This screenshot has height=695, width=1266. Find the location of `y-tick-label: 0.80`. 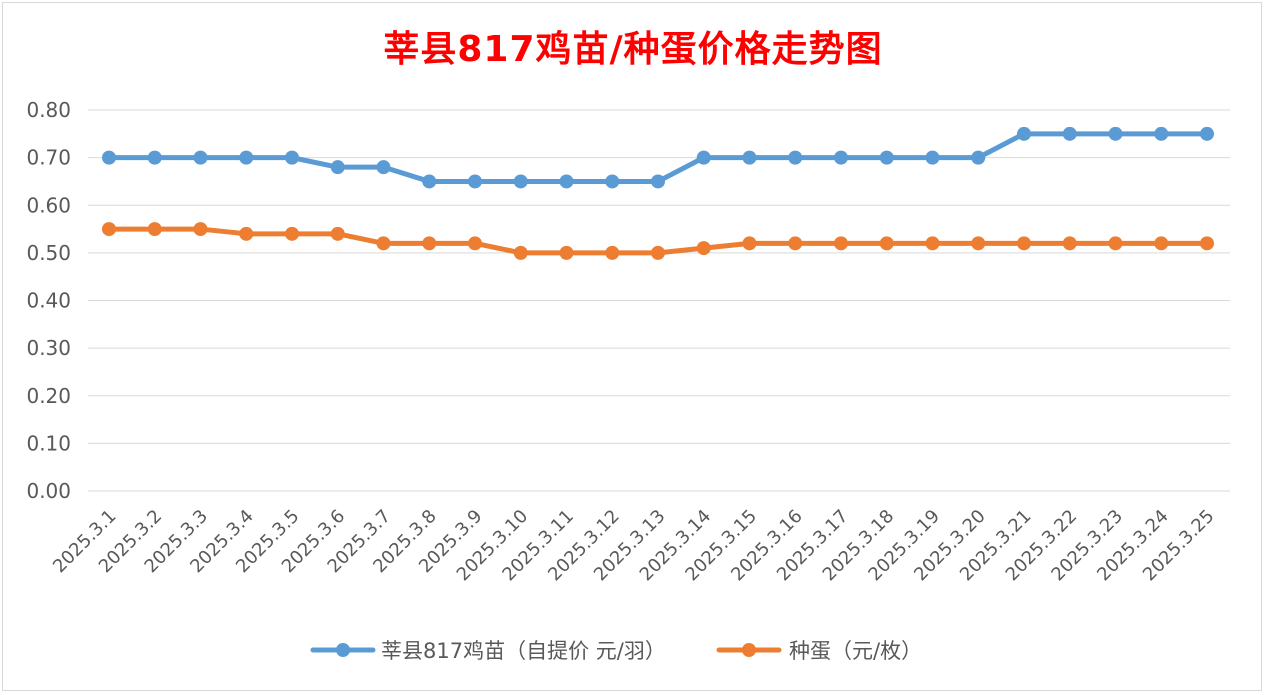

y-tick-label: 0.80 is located at coordinates (48, 110).